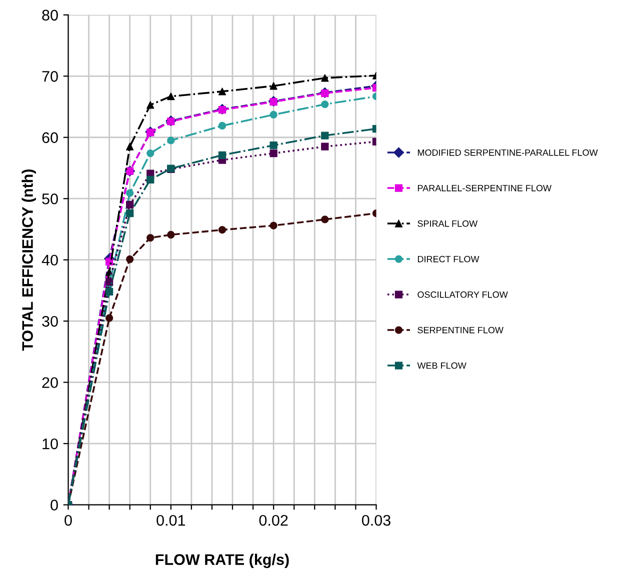  Describe the element at coordinates (50, 321) in the screenshot. I see `y-tick-label: 30` at that location.